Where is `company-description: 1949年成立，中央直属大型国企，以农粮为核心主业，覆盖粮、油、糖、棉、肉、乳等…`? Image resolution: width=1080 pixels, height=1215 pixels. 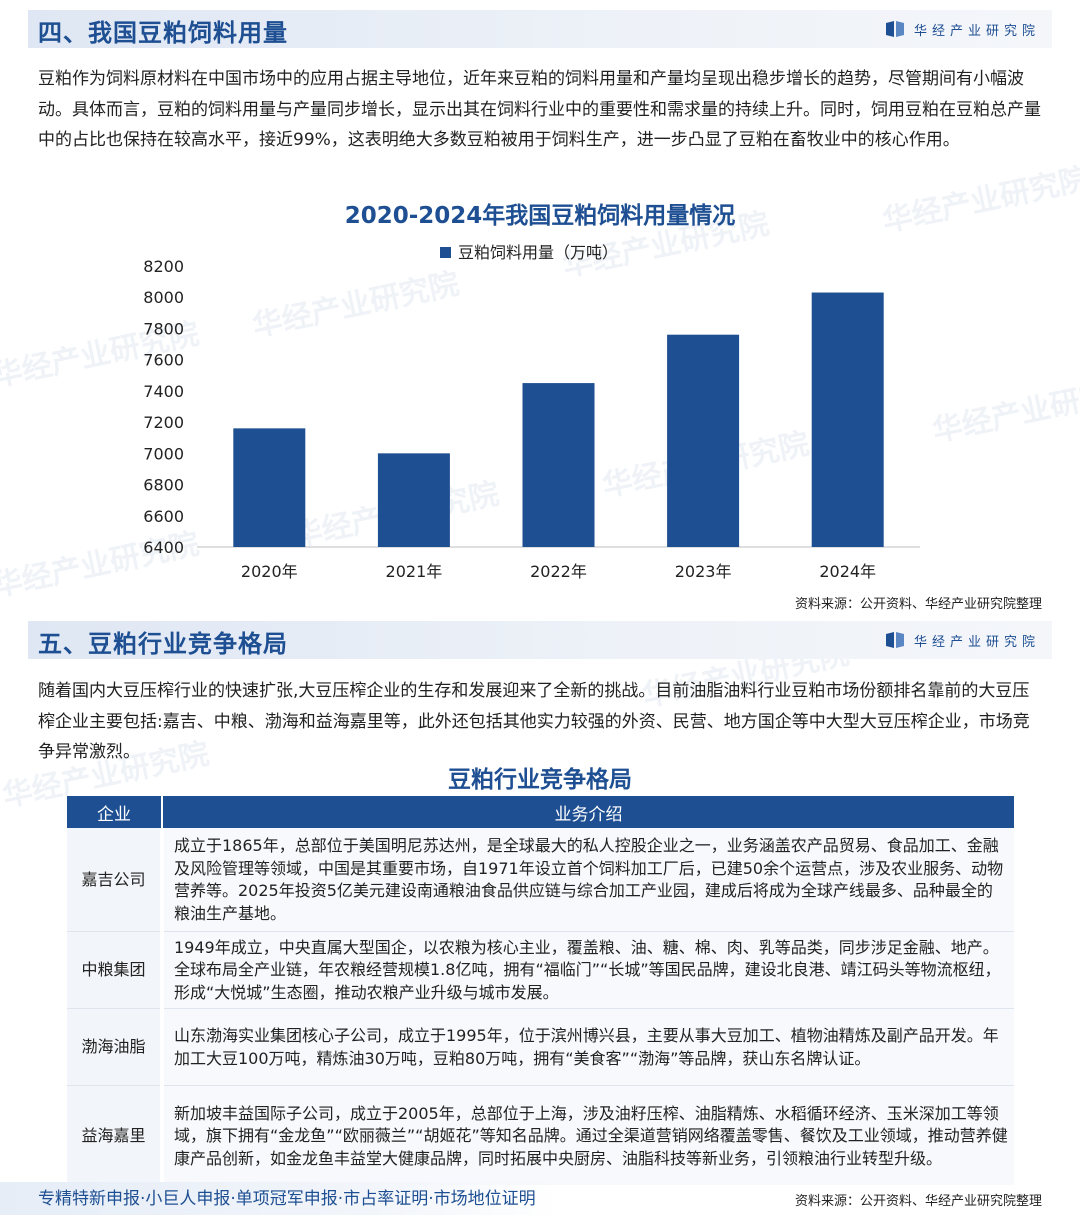 company-description: 1949年成立，中央直属大型国企，以农粮为核心主业，覆盖粮、油、糖、棉、肉、乳等… is located at coordinates (588, 969).